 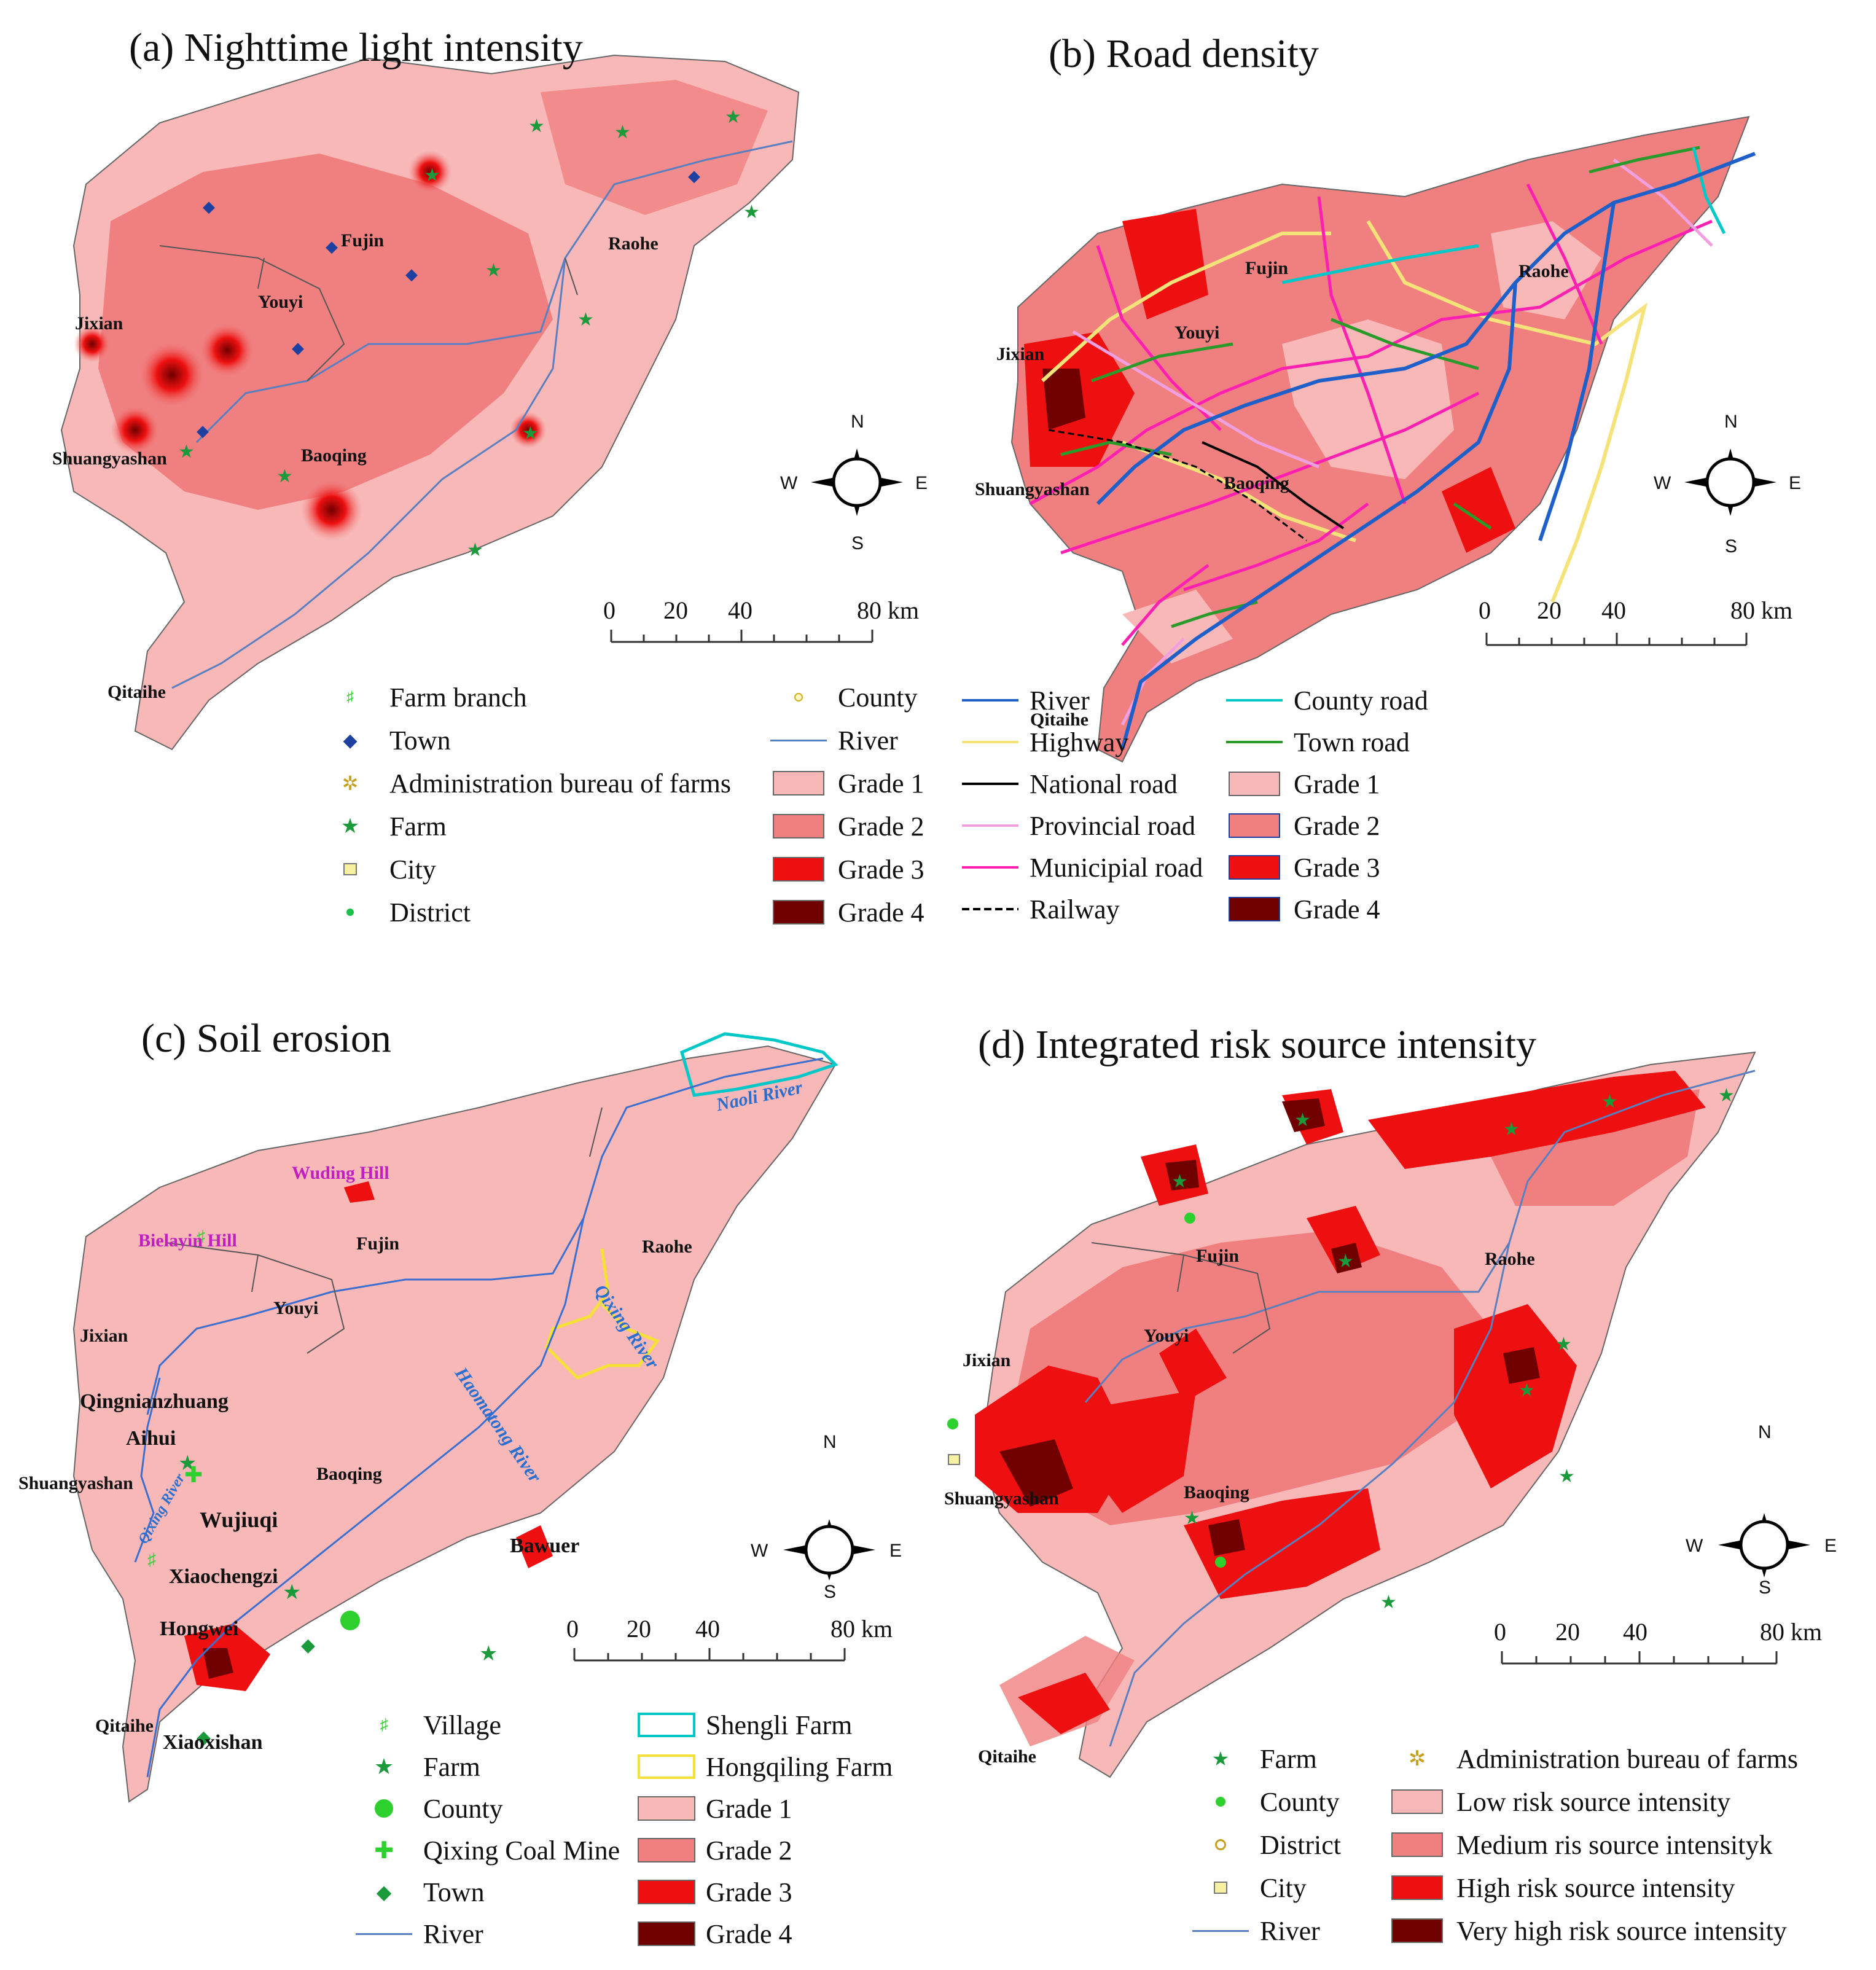 What do you see at coordinates (223, 1576) in the screenshot?
I see `place-xiaochengzi: Xiaochengzi` at bounding box center [223, 1576].